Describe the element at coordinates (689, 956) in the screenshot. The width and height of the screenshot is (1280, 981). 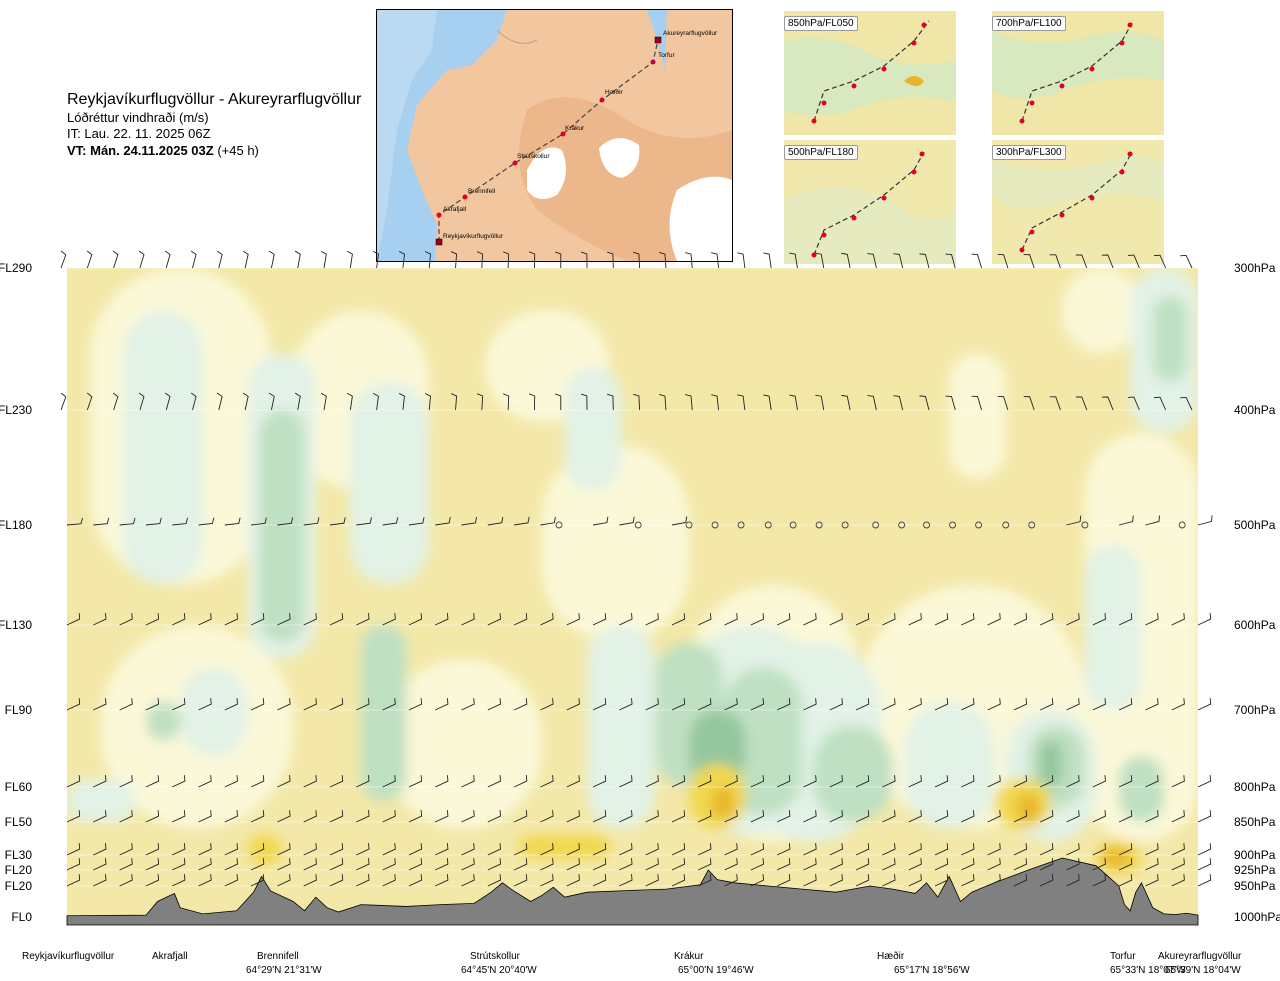
I see `station-label: Krákur` at that location.